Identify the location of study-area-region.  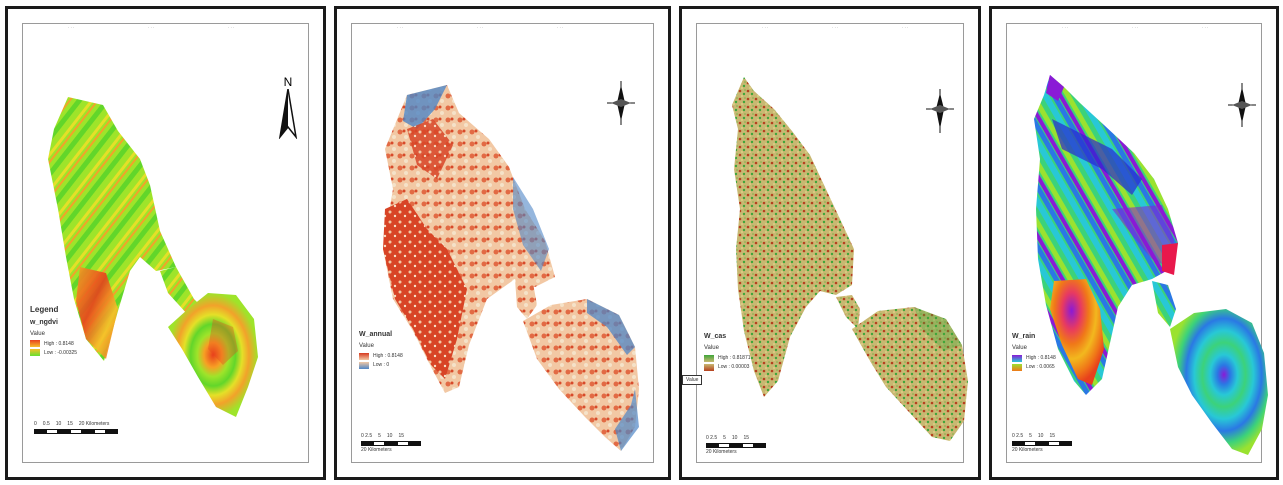
(793, 237).